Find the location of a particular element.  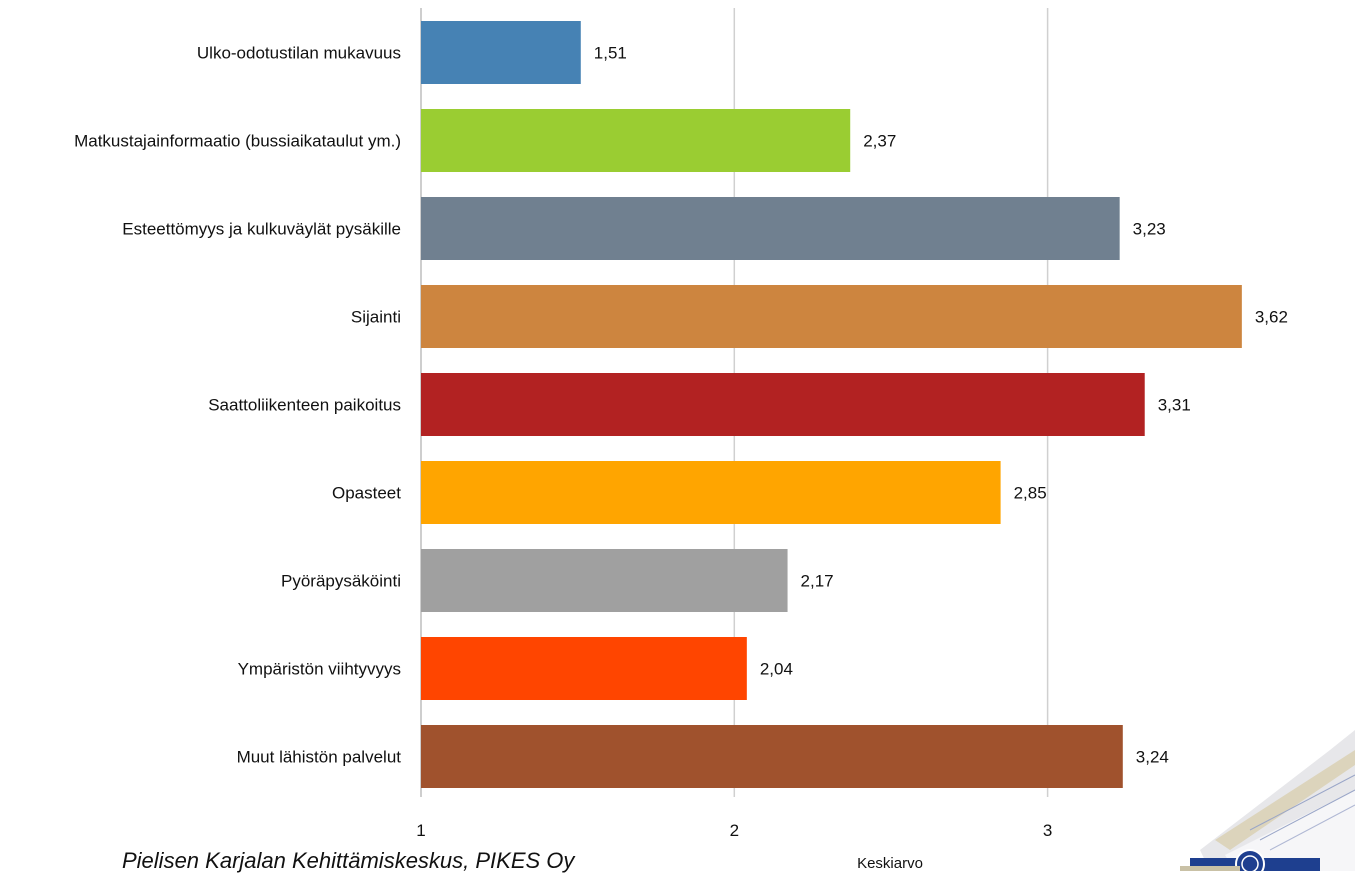

x-tick-labels: 1 2 3 is located at coordinates (734, 830).